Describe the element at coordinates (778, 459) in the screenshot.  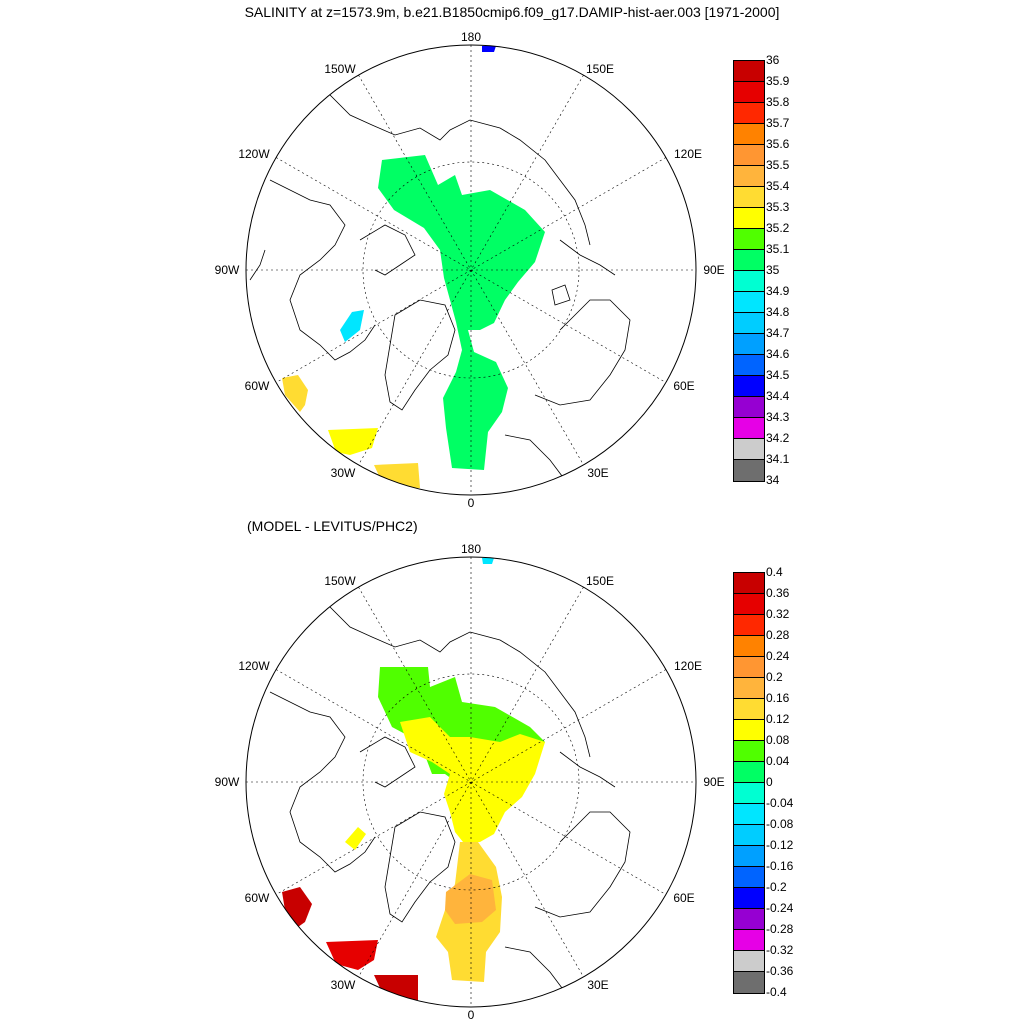
I see `salinity-colorbar-tick-label: 34.1` at that location.